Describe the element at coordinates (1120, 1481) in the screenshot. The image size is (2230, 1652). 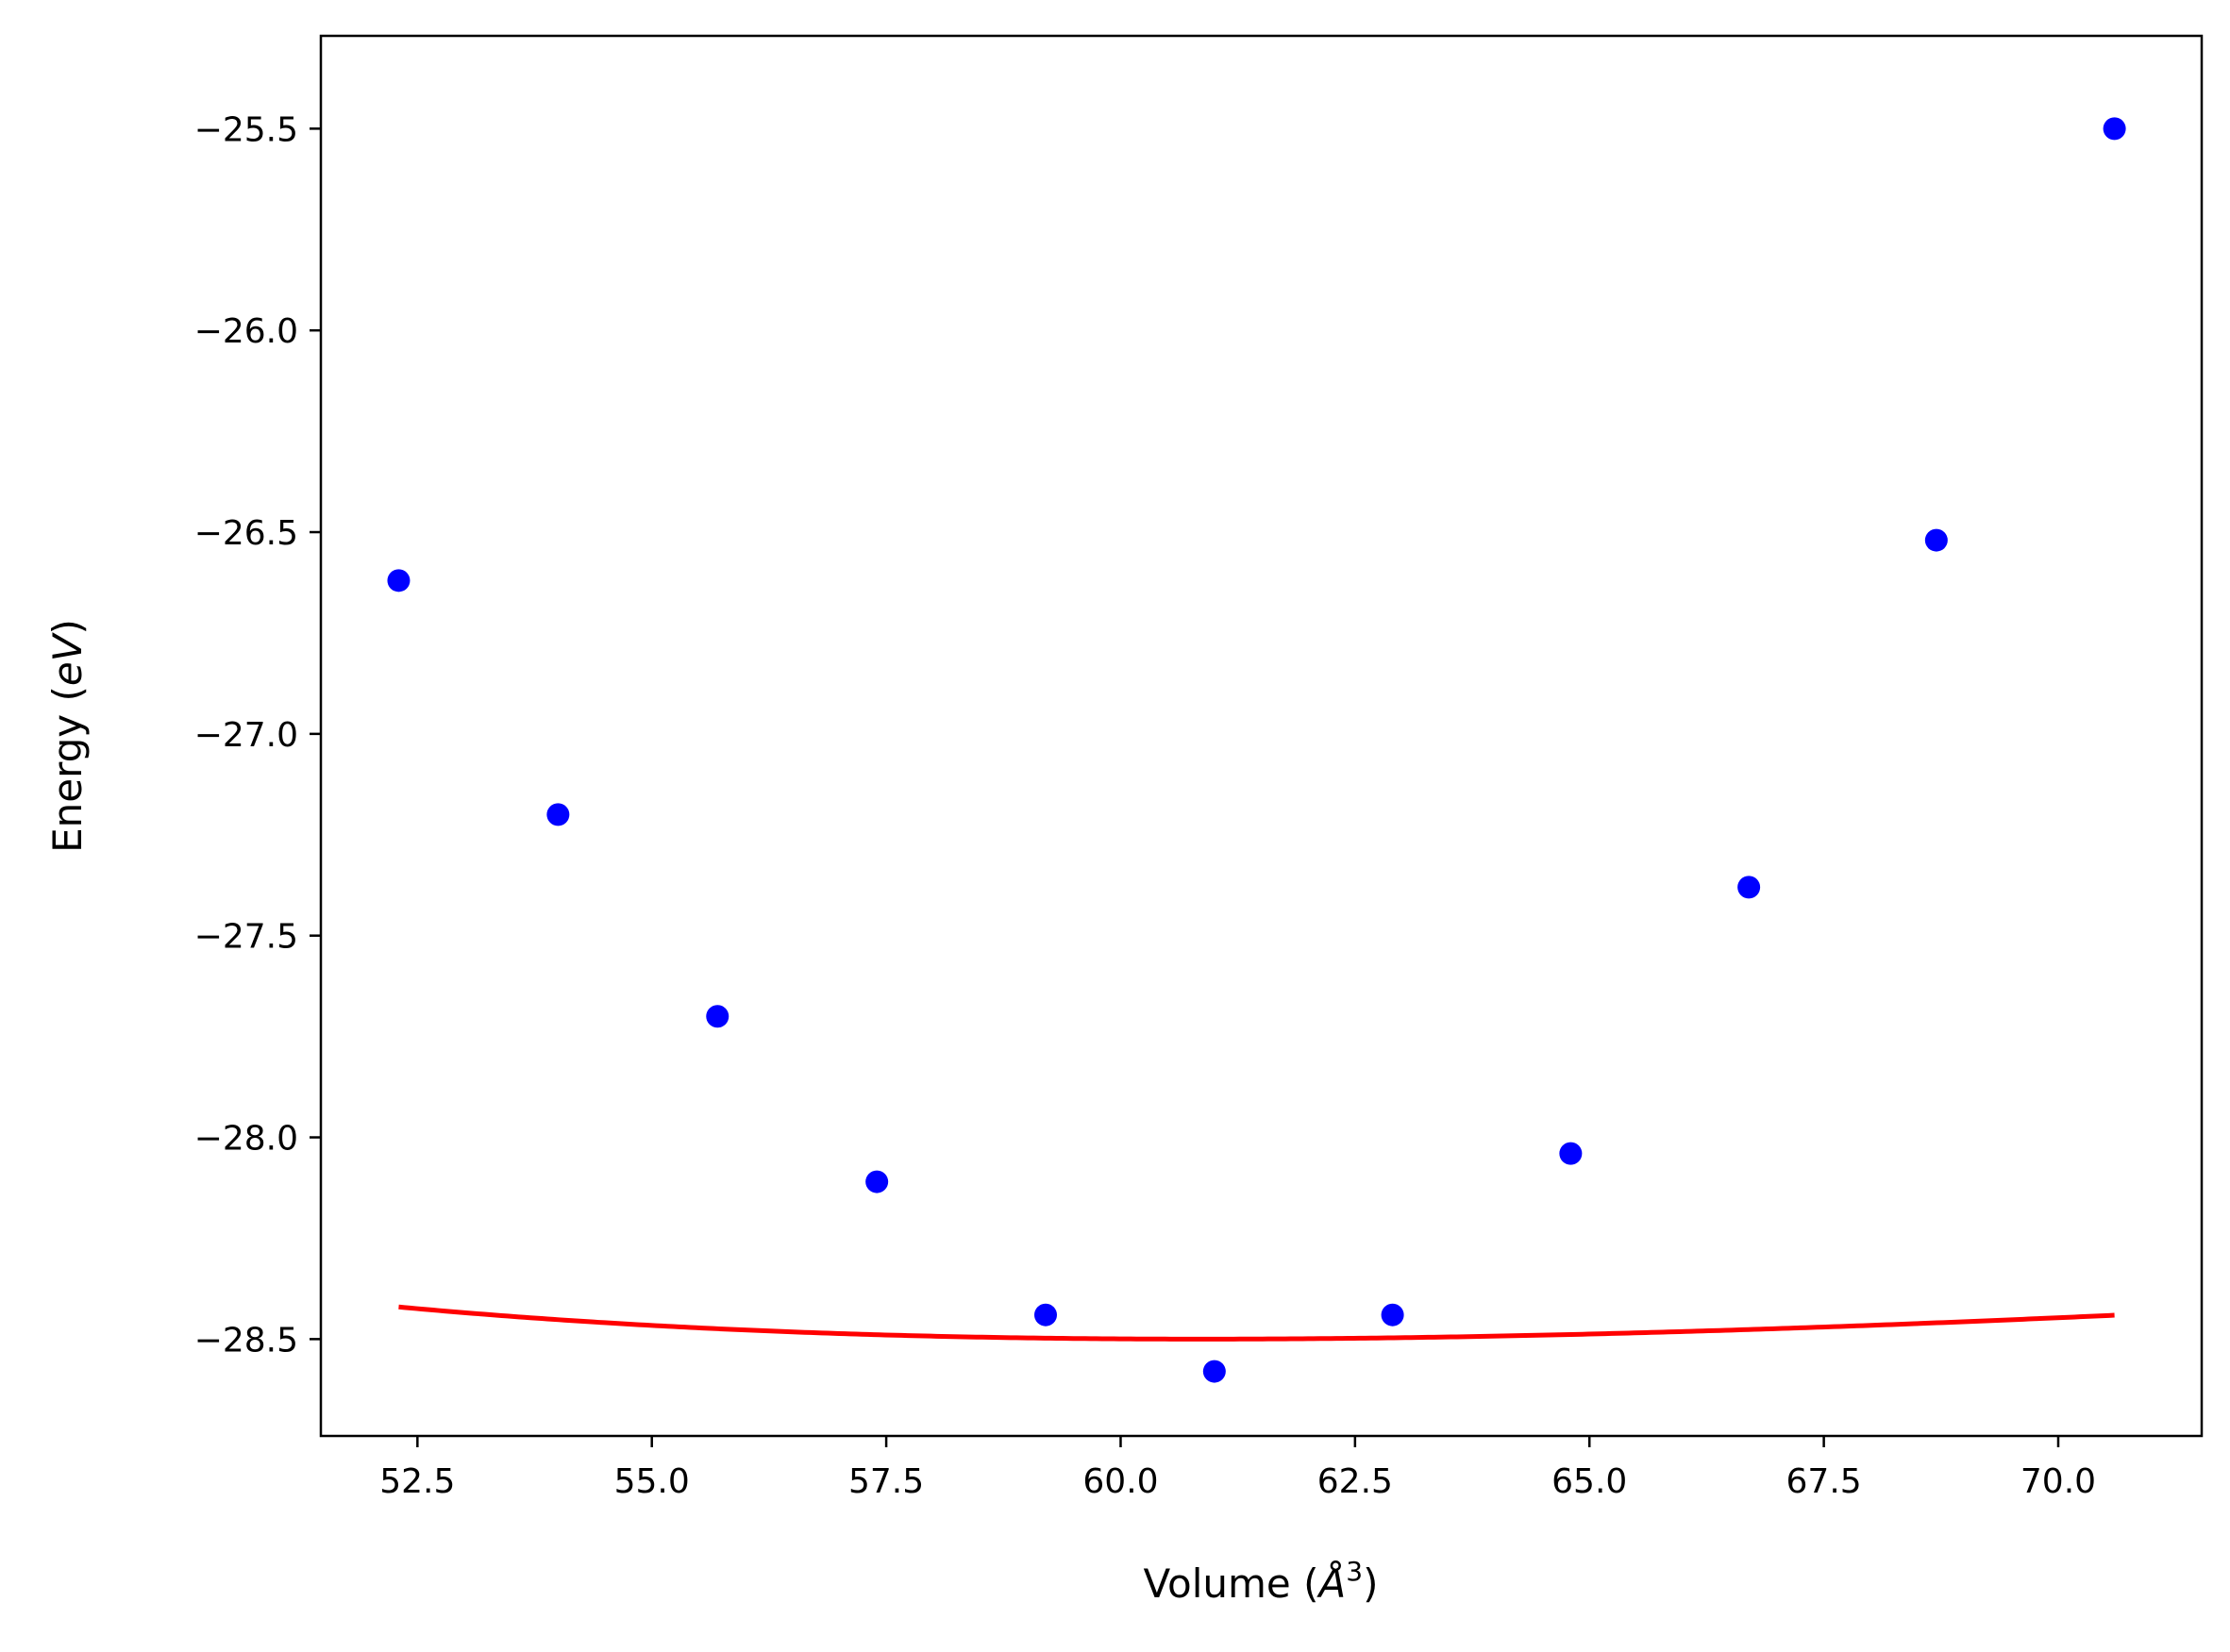
I see `x-tick-label: 60.0` at that location.